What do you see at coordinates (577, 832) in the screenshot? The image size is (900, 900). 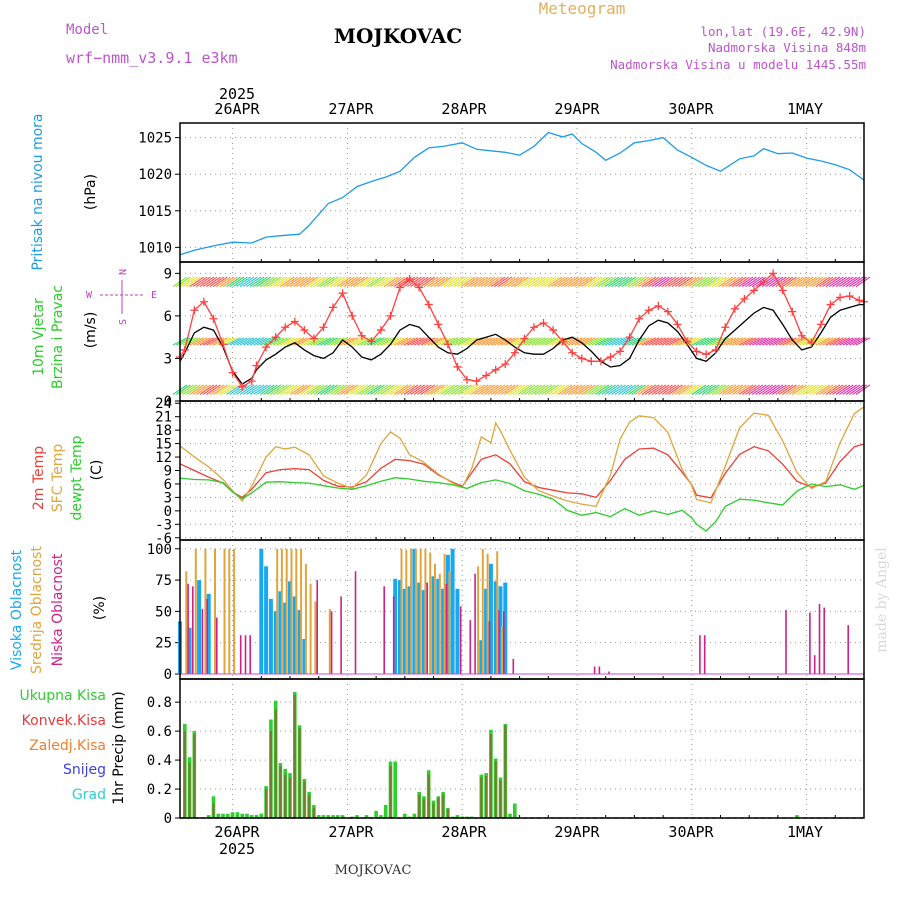 I see `bottom-day-label: 29APR` at bounding box center [577, 832].